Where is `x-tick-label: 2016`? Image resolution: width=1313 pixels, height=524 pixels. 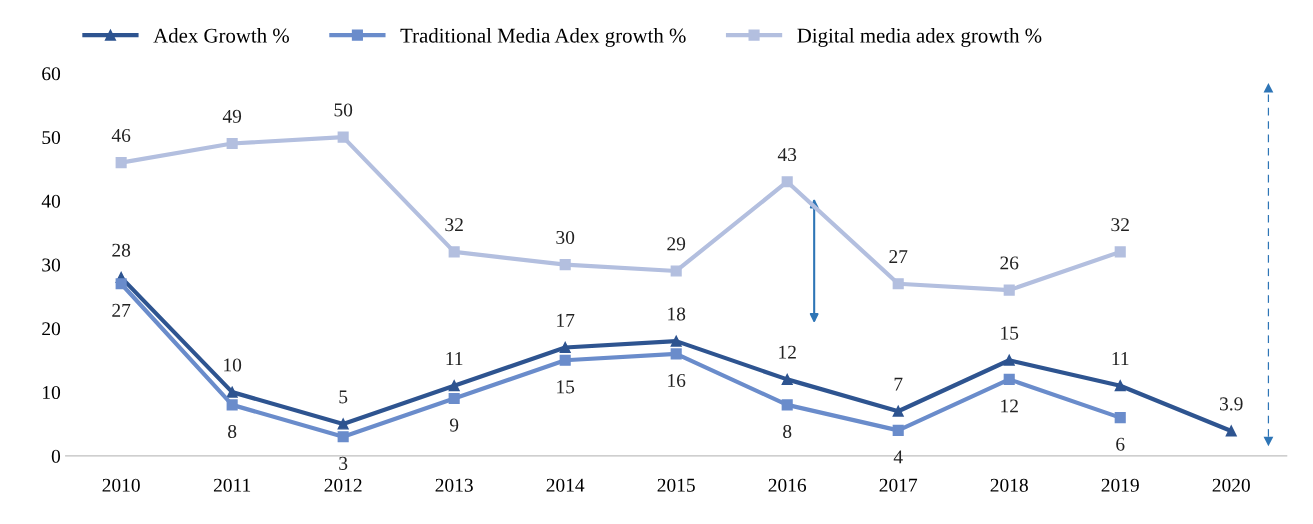 x-tick-label: 2016 is located at coordinates (787, 485).